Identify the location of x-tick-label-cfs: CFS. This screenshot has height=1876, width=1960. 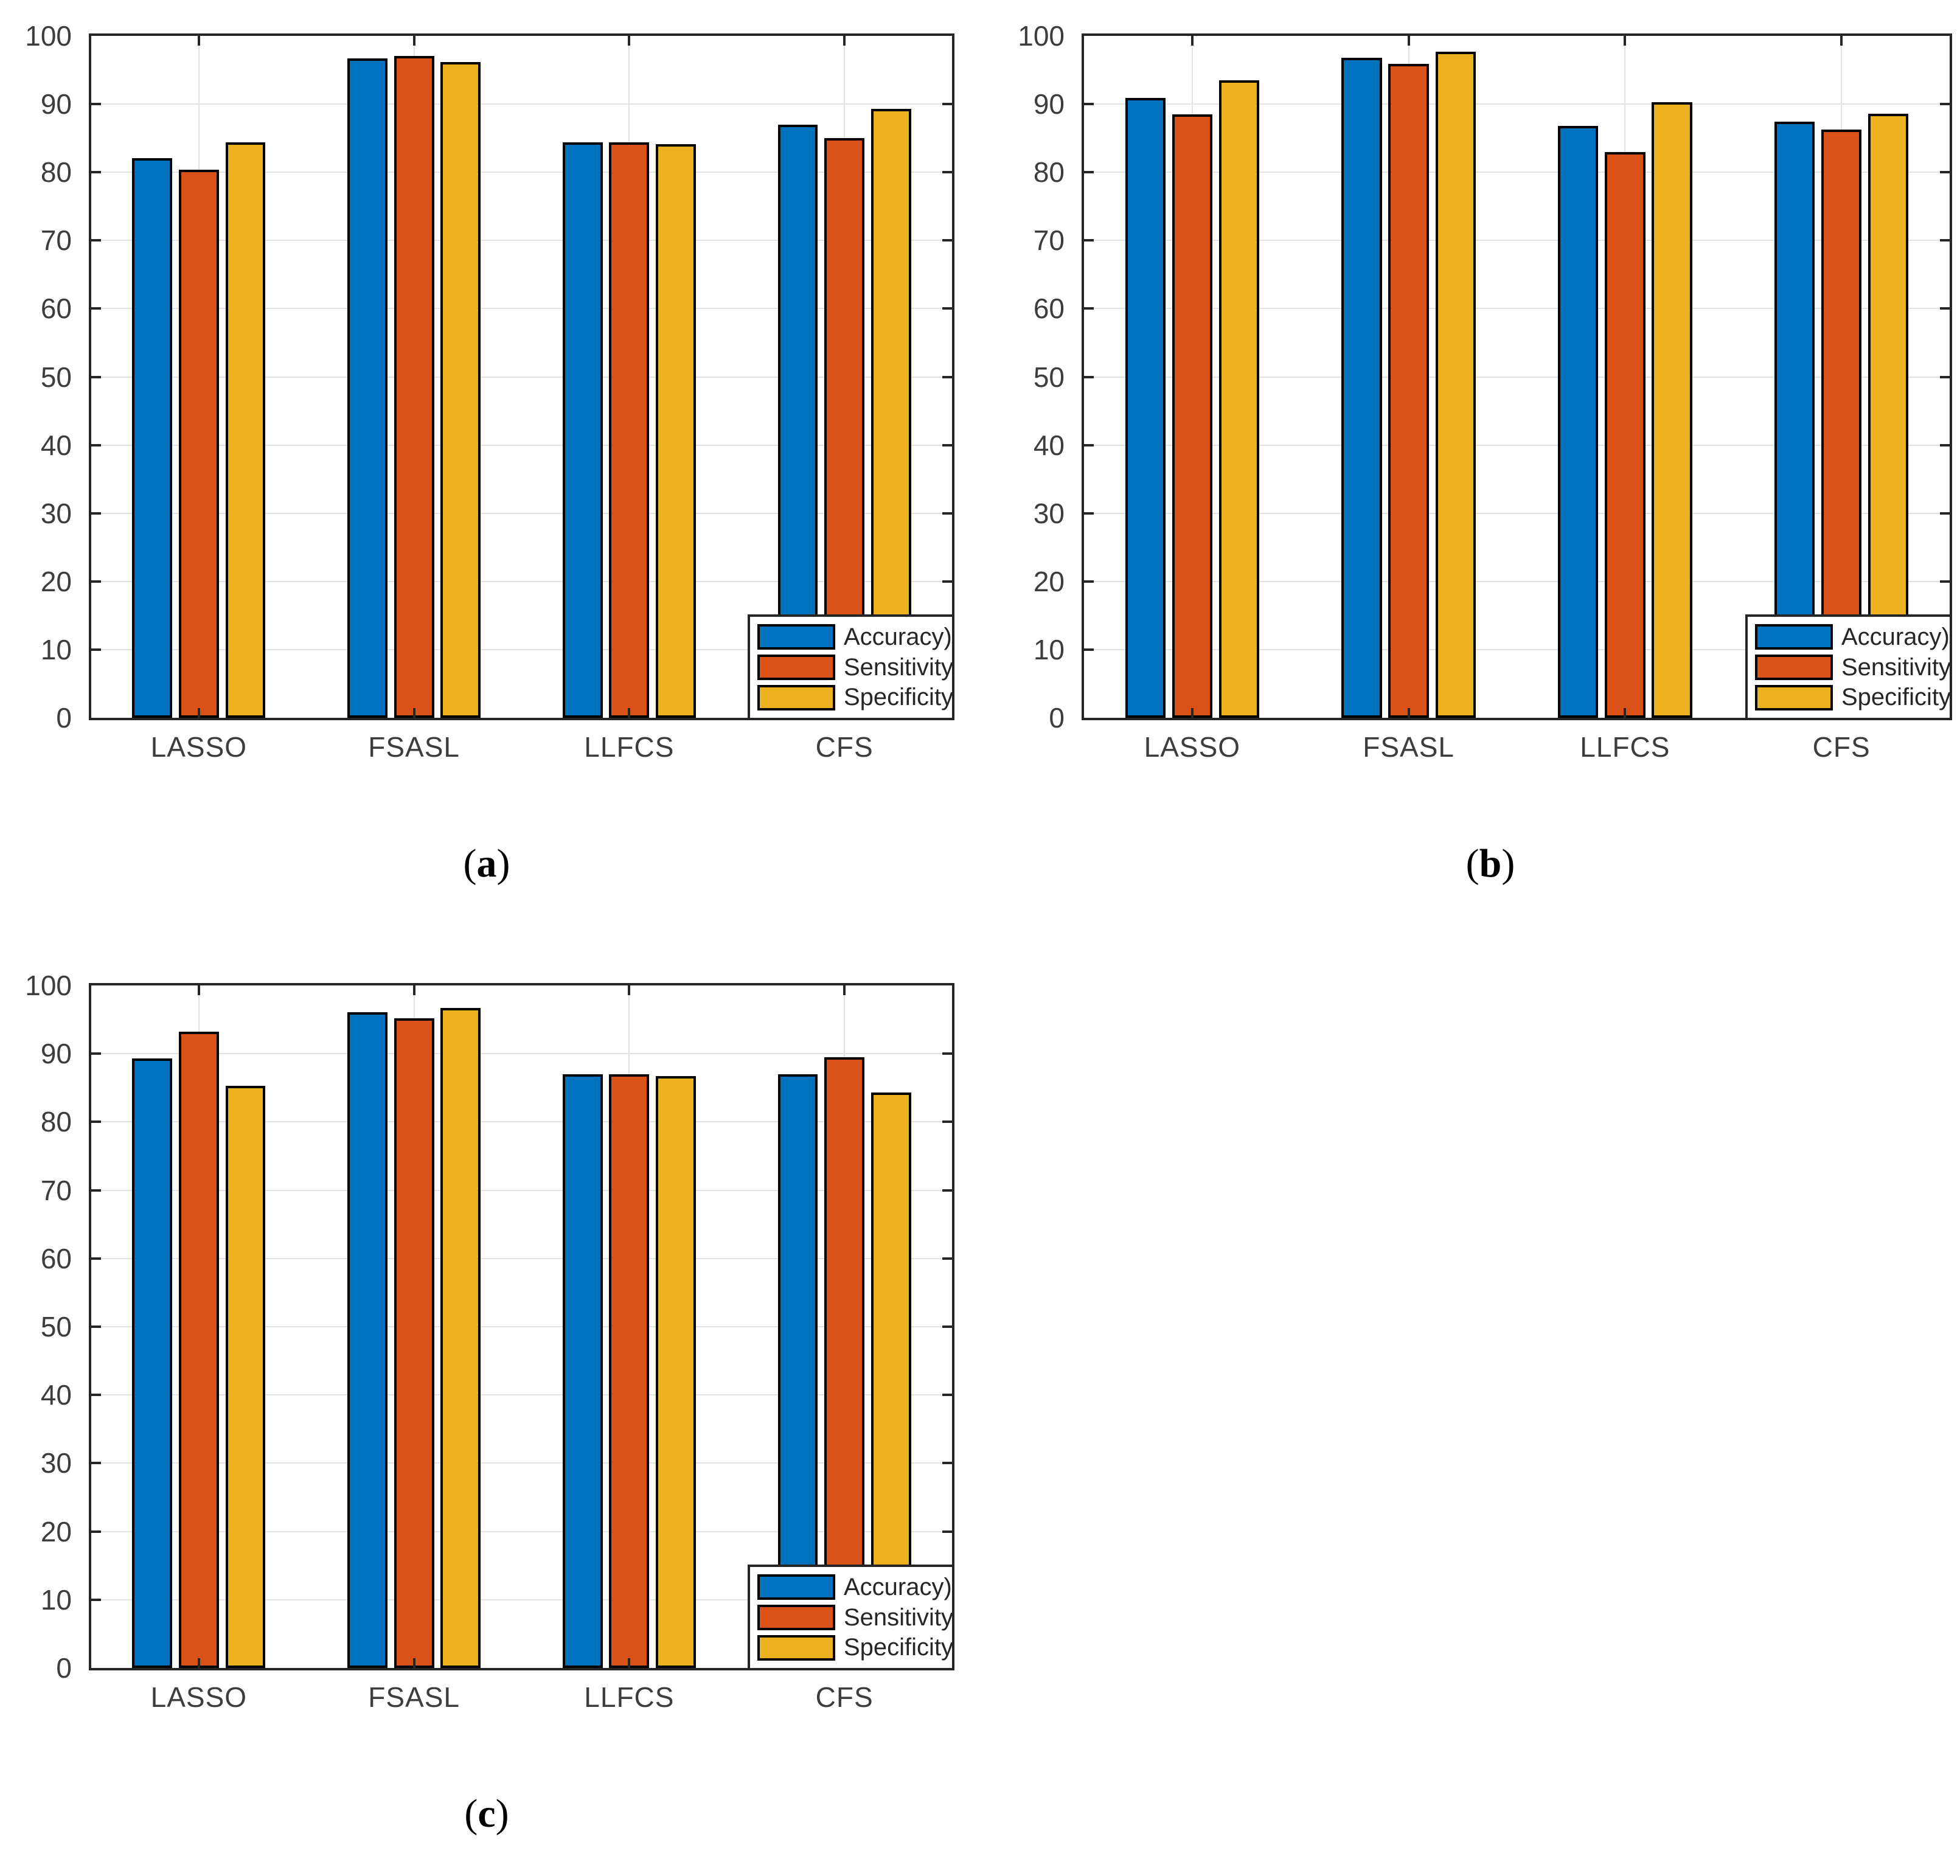
(845, 747).